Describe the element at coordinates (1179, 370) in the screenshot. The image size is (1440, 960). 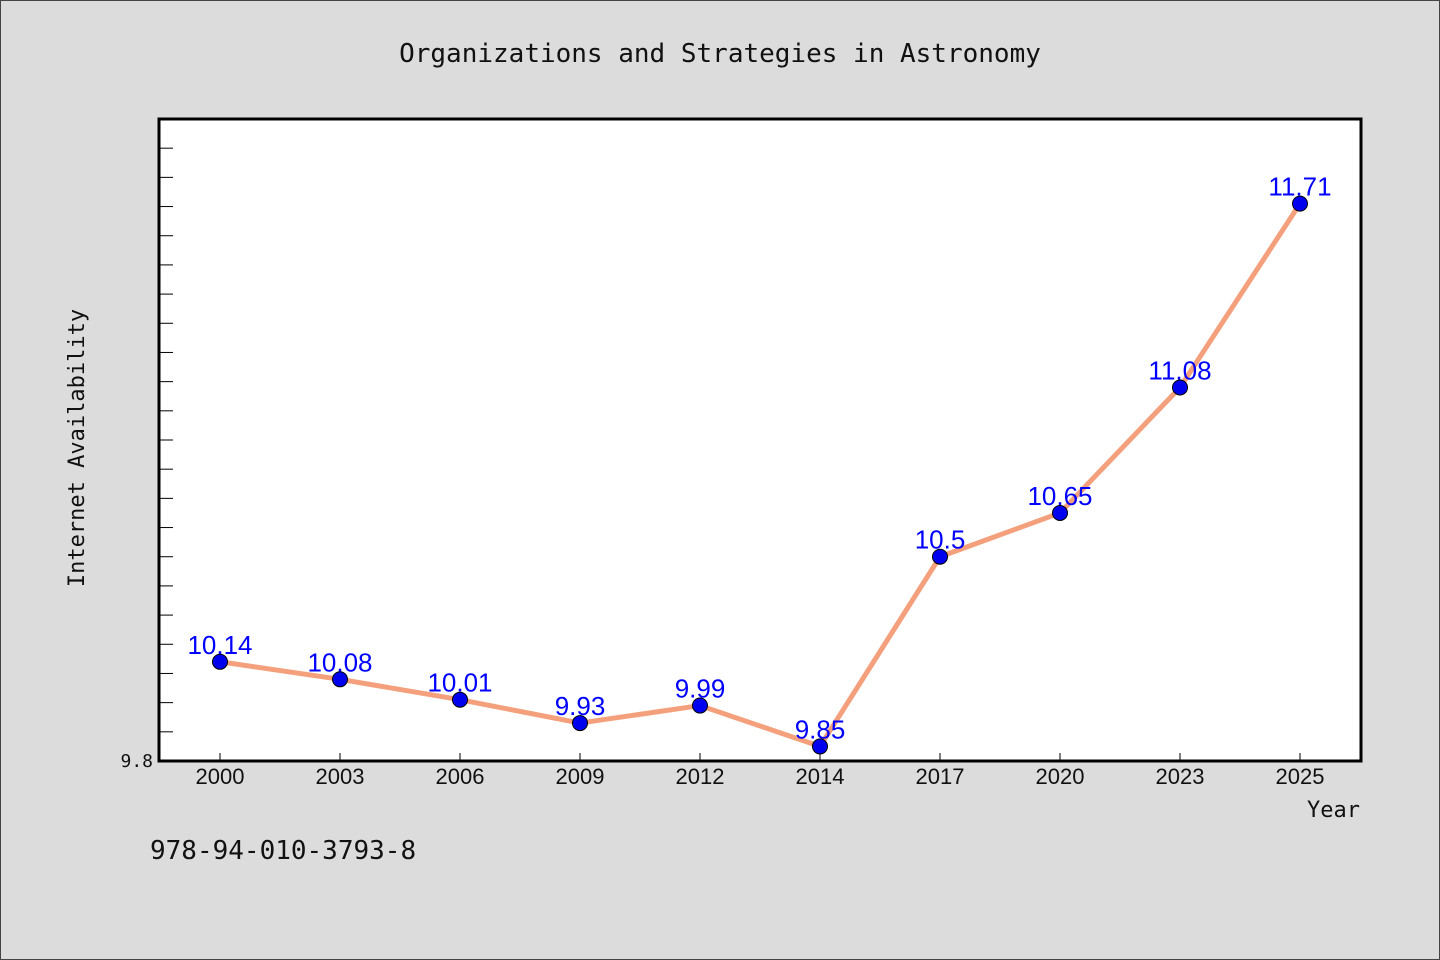
I see `data-label: 11.08` at that location.